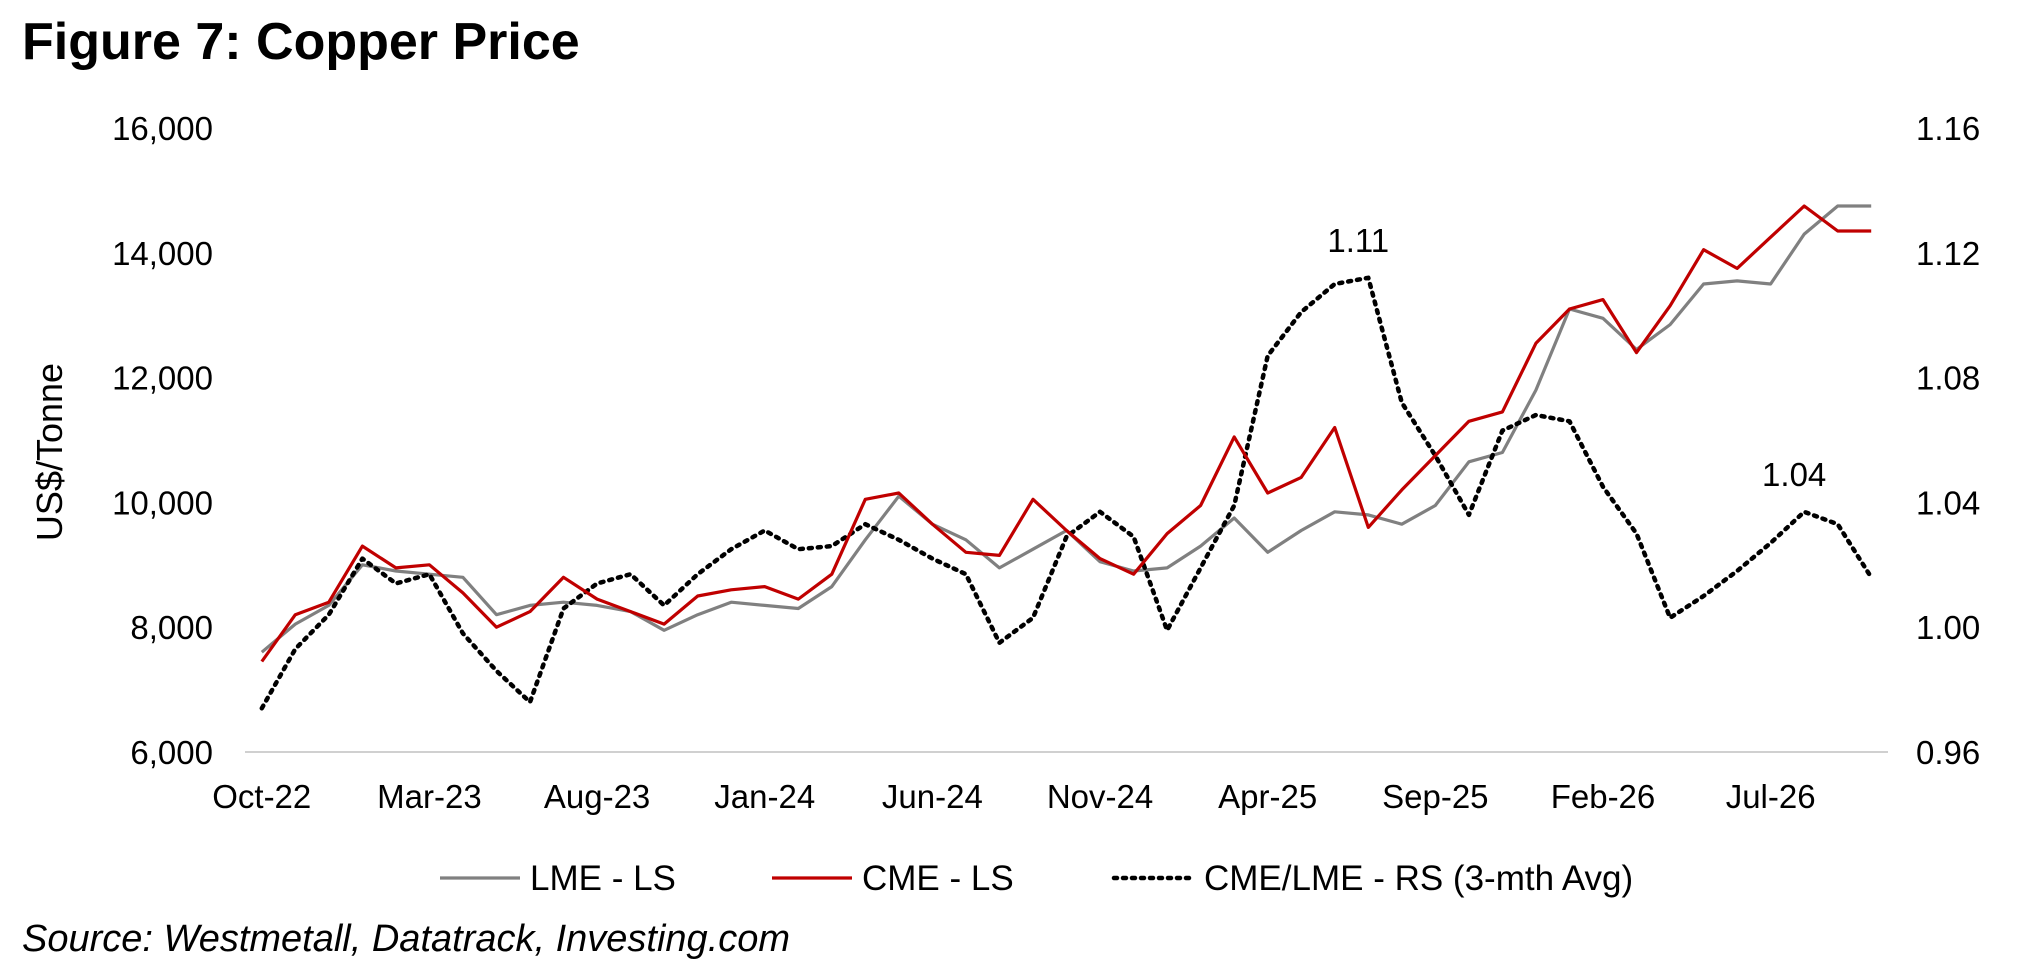 The width and height of the screenshot is (2022, 980). What do you see at coordinates (603, 878) in the screenshot?
I see `legend-label: LME - LS` at bounding box center [603, 878].